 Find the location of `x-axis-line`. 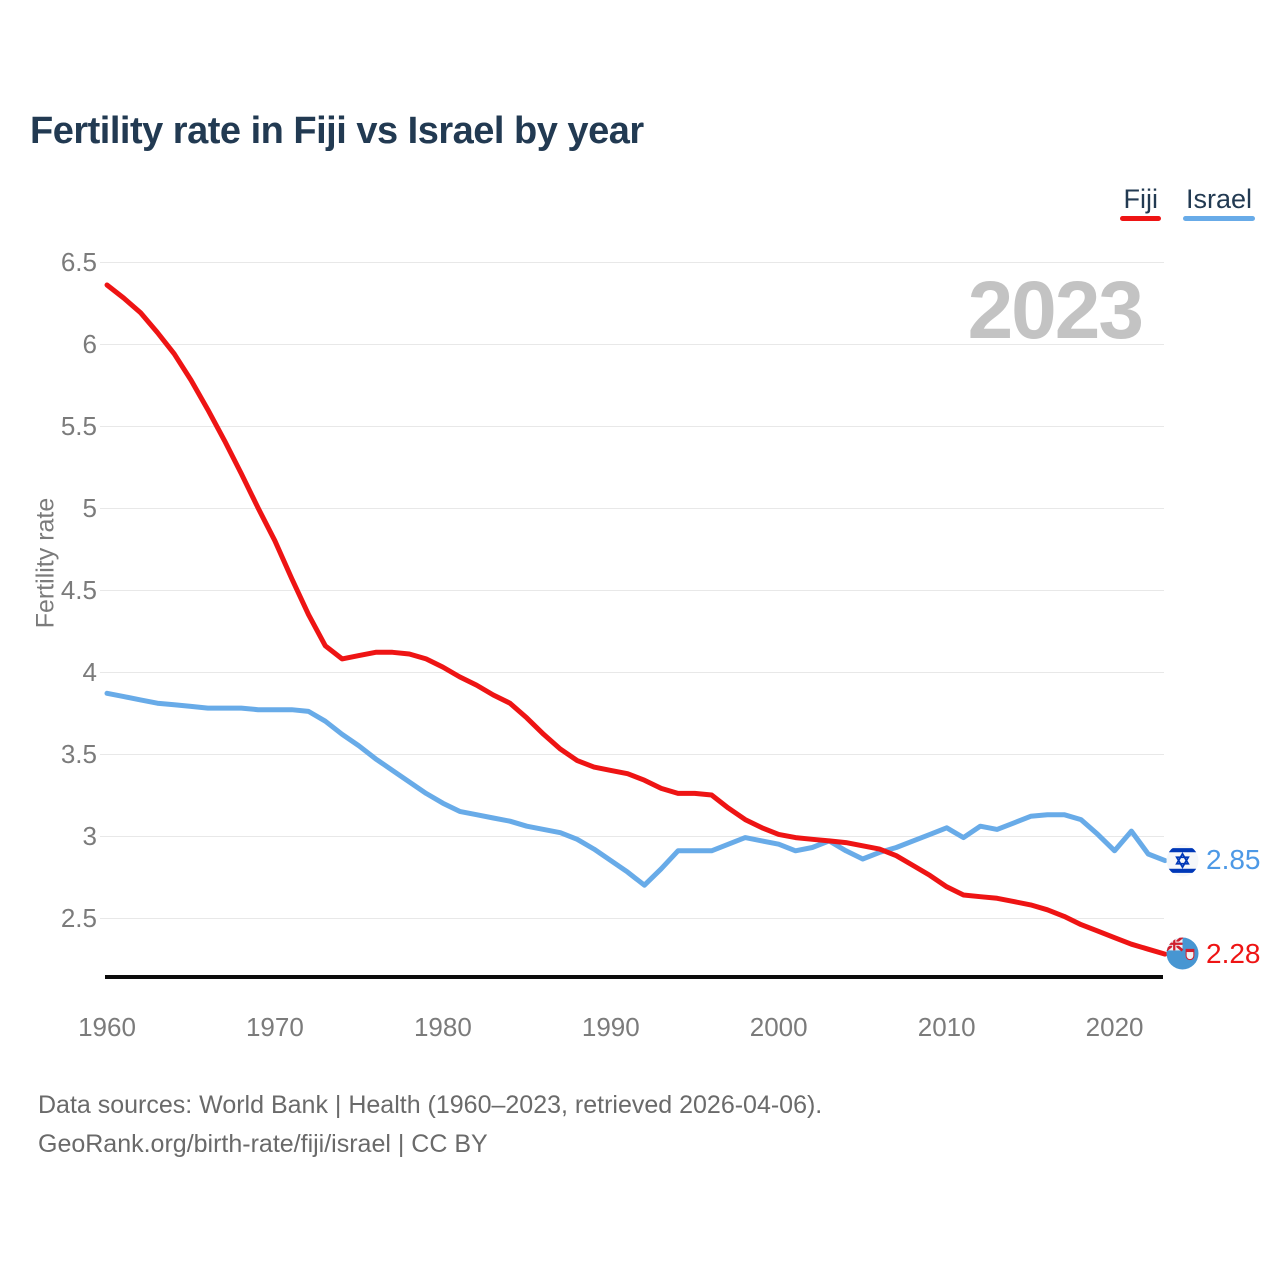

x-axis-line is located at coordinates (634, 977).